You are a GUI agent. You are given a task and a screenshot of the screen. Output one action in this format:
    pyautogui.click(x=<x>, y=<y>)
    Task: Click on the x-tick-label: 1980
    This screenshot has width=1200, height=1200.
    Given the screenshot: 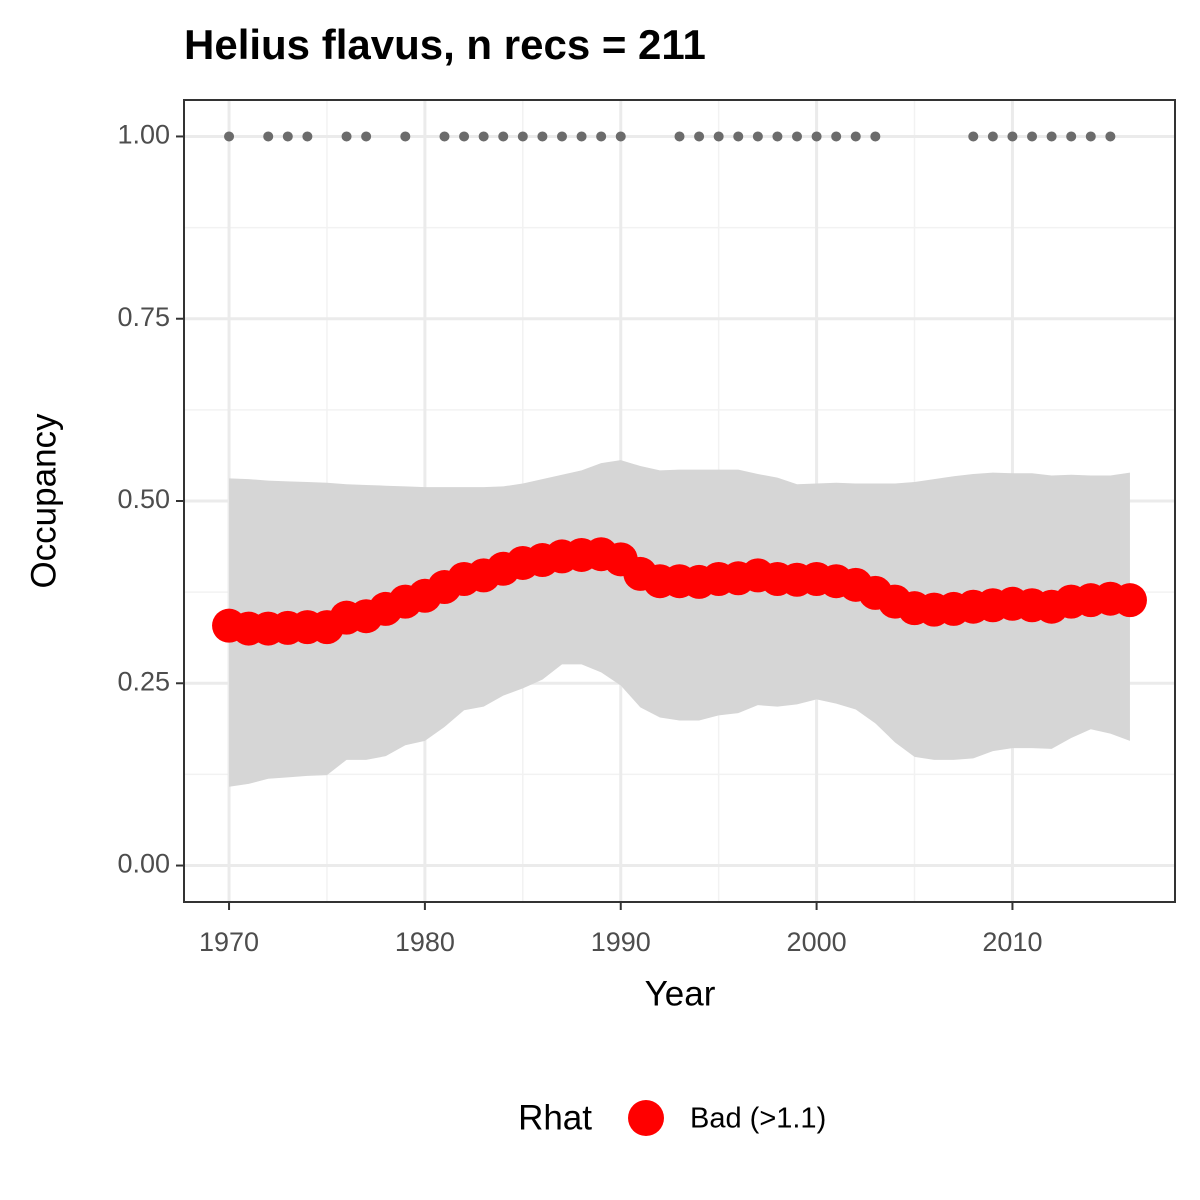 What is the action you would take?
    pyautogui.click(x=425, y=942)
    